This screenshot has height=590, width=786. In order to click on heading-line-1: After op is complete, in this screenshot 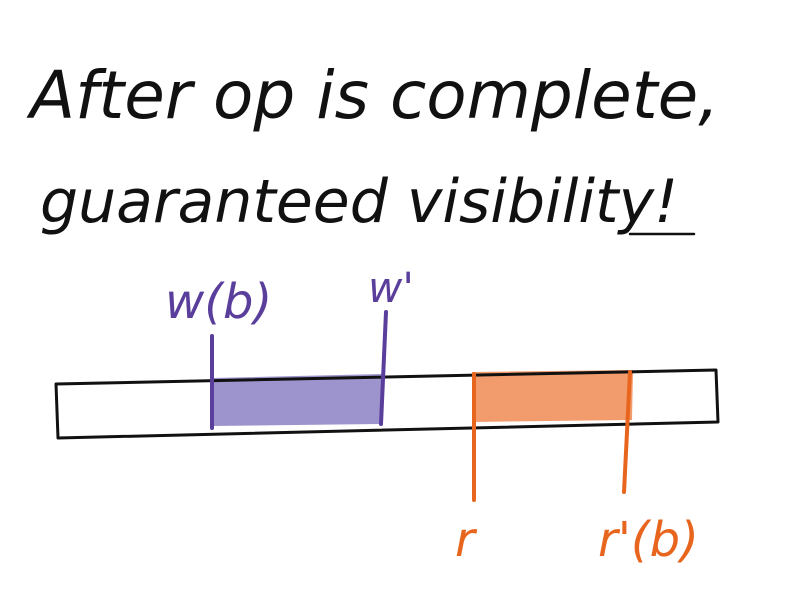, I will do `click(372, 95)`.